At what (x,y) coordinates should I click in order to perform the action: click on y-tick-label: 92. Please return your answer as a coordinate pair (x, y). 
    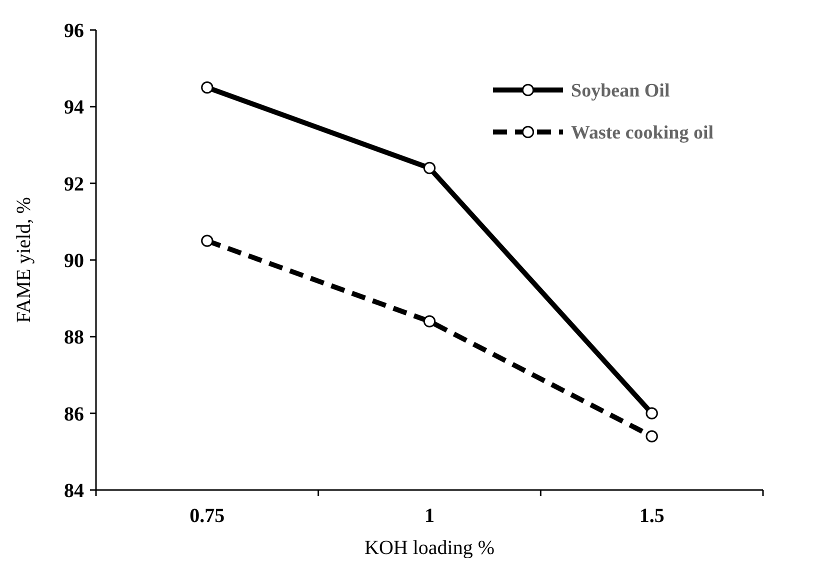
    Looking at the image, I should click on (74, 184).